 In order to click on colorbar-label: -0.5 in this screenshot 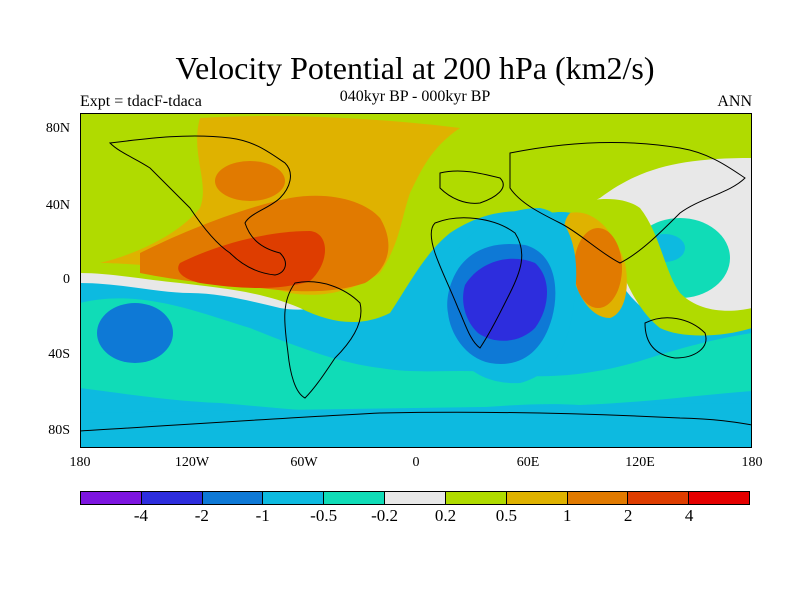, I will do `click(324, 515)`.